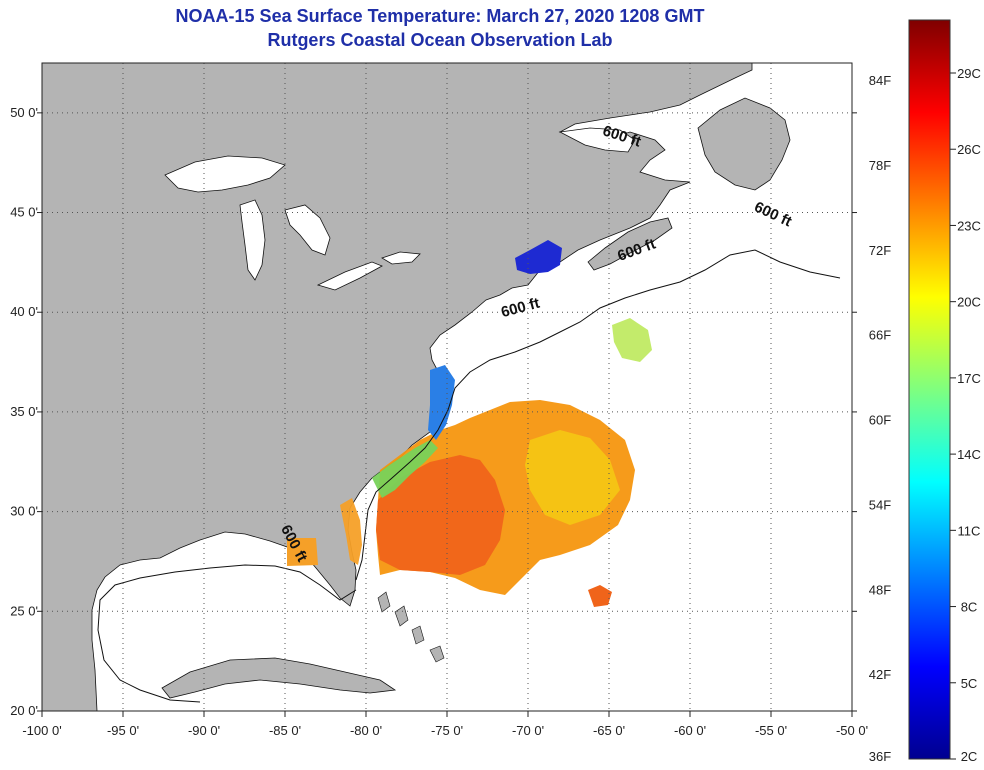 The width and height of the screenshot is (984, 770). I want to click on nova-scotia-land, so click(630, 244).